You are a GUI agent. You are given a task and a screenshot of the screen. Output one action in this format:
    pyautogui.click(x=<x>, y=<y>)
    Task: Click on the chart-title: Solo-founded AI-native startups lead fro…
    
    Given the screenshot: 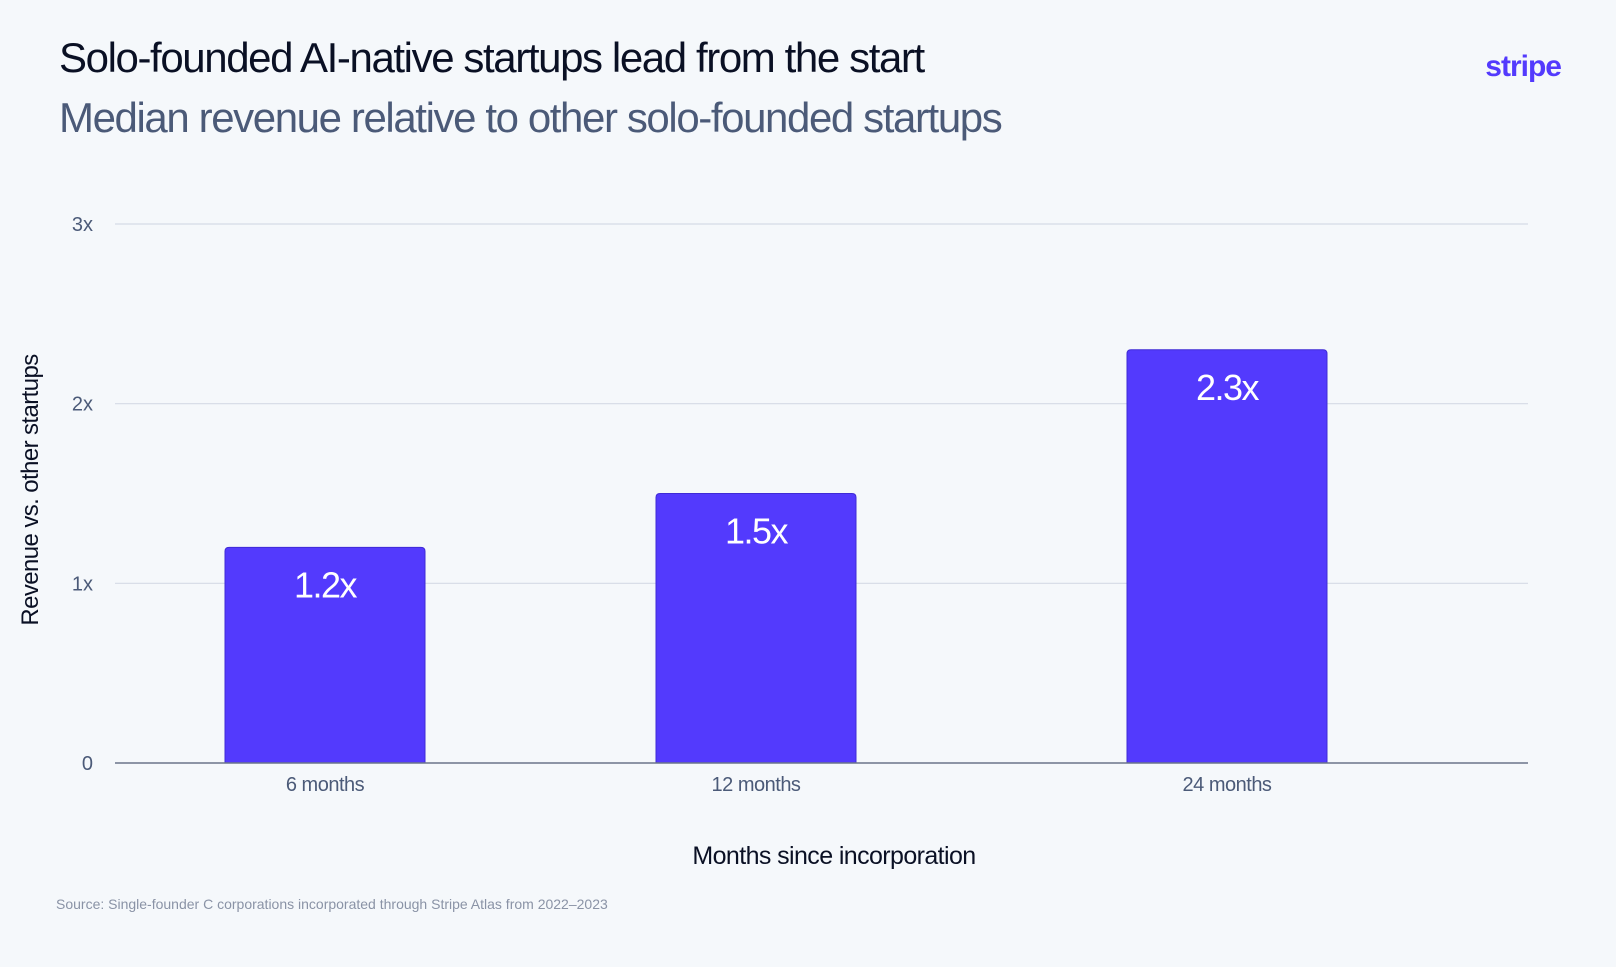 What is the action you would take?
    pyautogui.click(x=492, y=57)
    